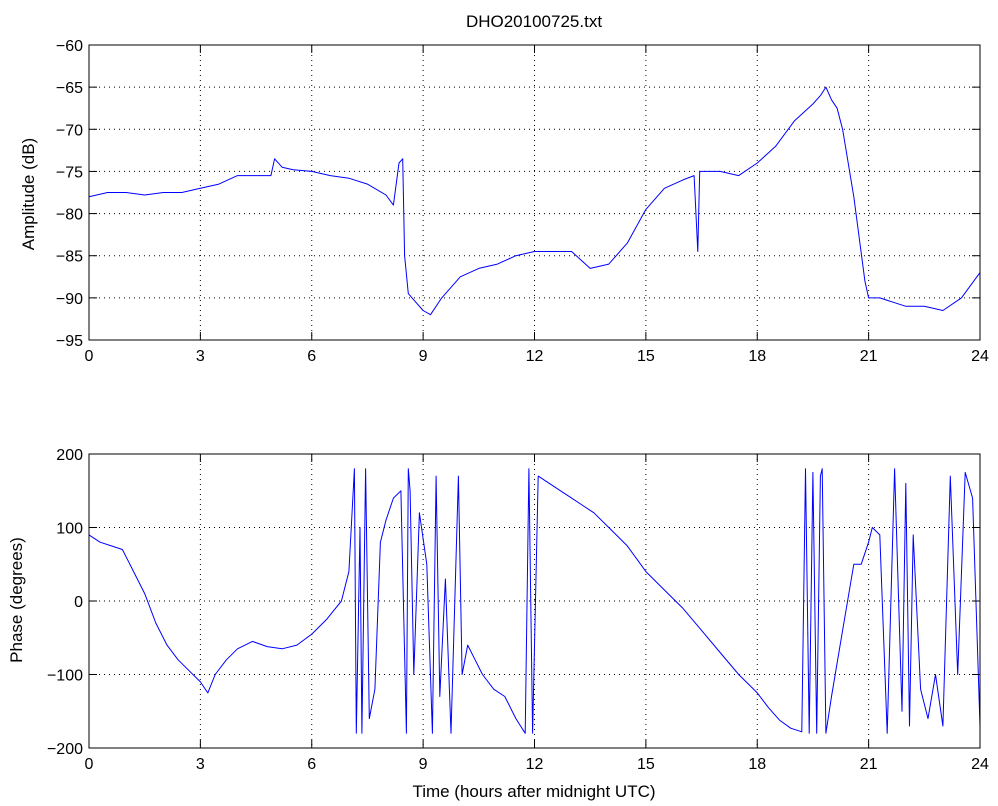 The image size is (998, 806). What do you see at coordinates (869, 764) in the screenshot?
I see `phase-x-tick-label: 21` at bounding box center [869, 764].